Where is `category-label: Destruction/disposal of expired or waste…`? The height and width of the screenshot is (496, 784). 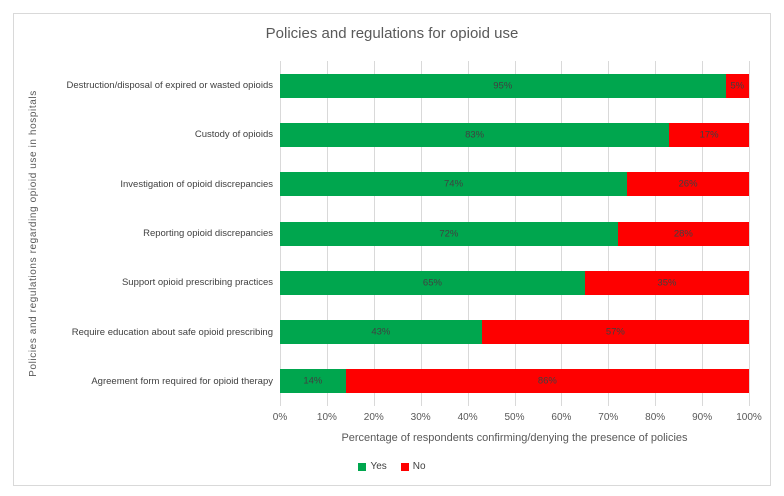 category-label: Destruction/disposal of expired or waste… is located at coordinates (169, 86).